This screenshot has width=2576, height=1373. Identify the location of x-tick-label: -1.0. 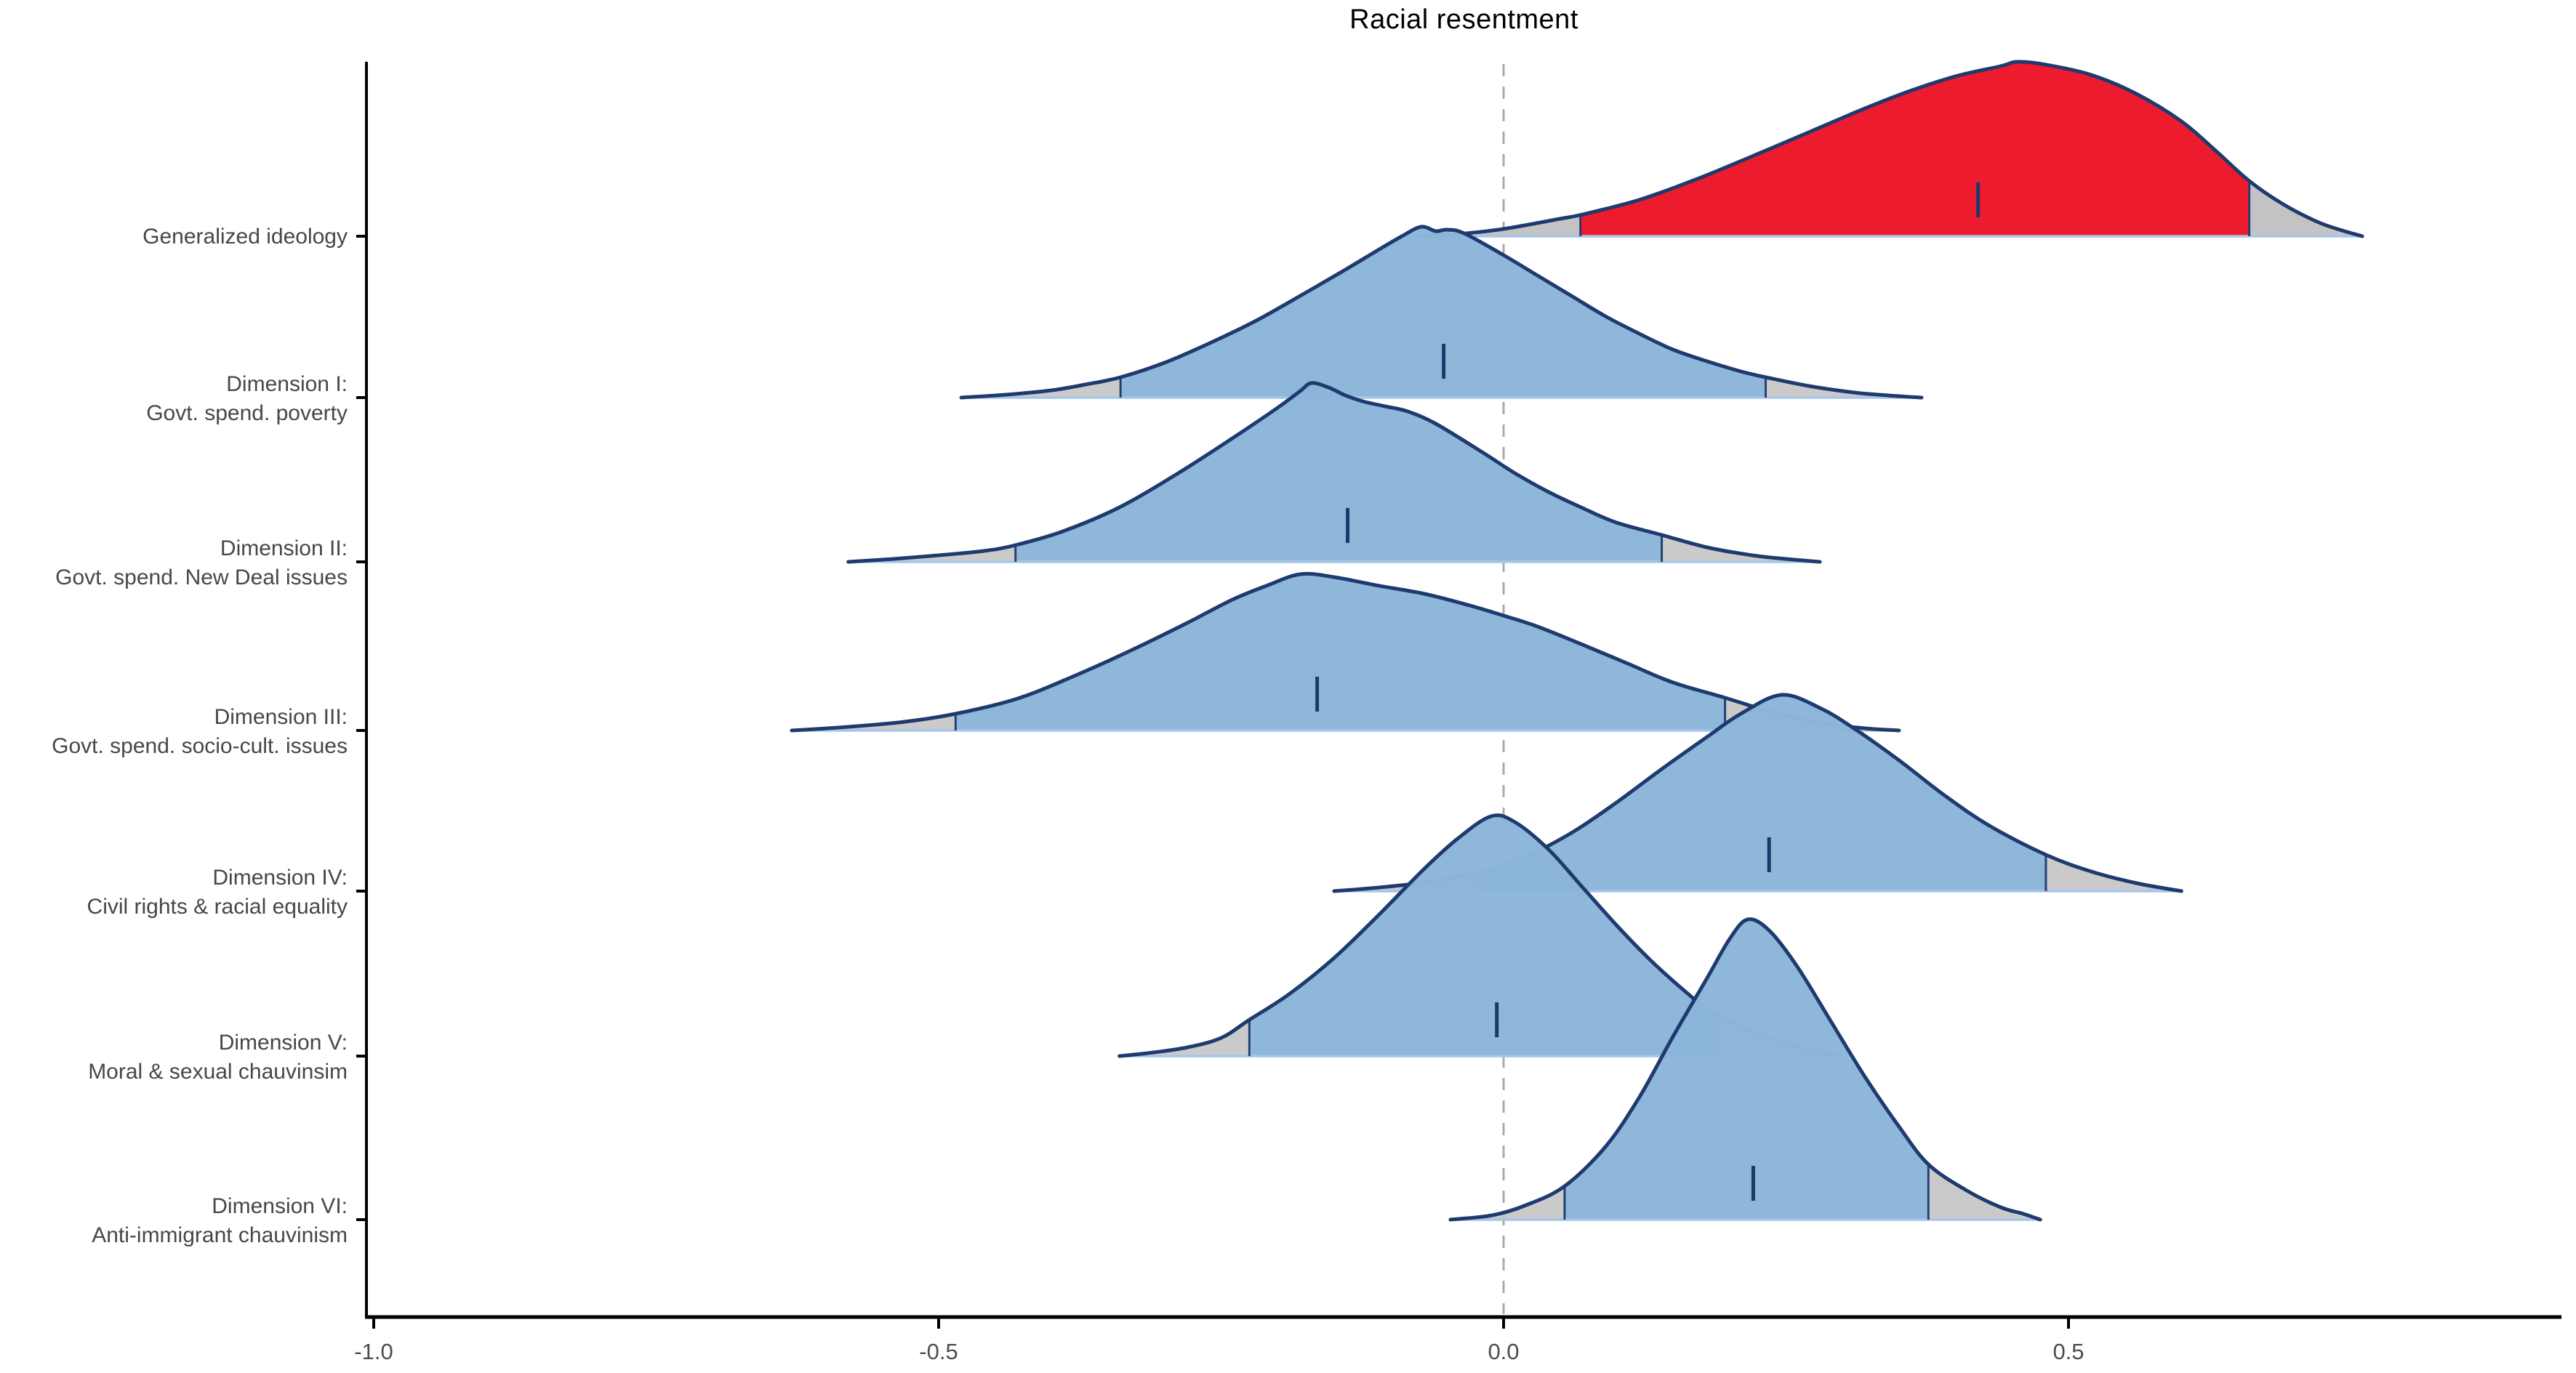
(374, 1351).